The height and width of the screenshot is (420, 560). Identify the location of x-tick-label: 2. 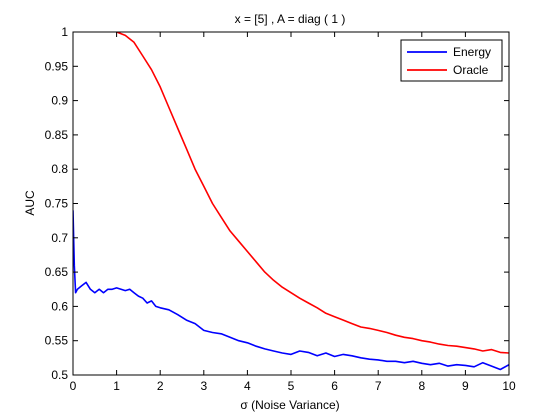
(160, 386).